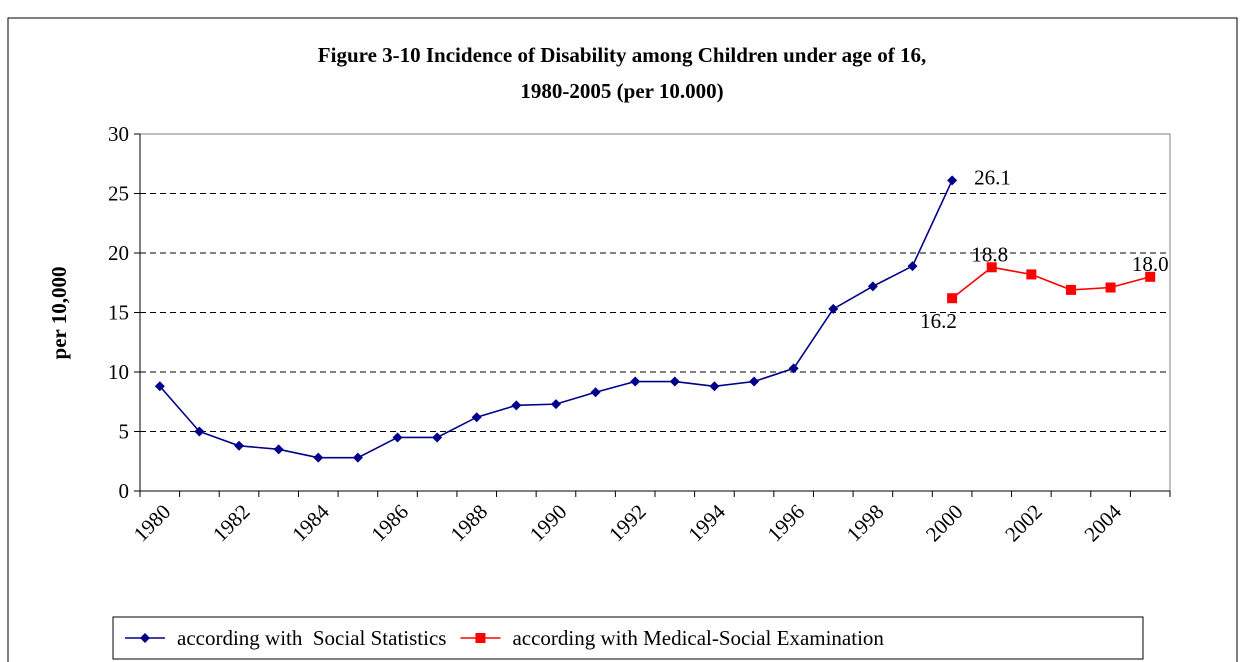 The width and height of the screenshot is (1245, 662). I want to click on data-label: 18.0, so click(1150, 264).